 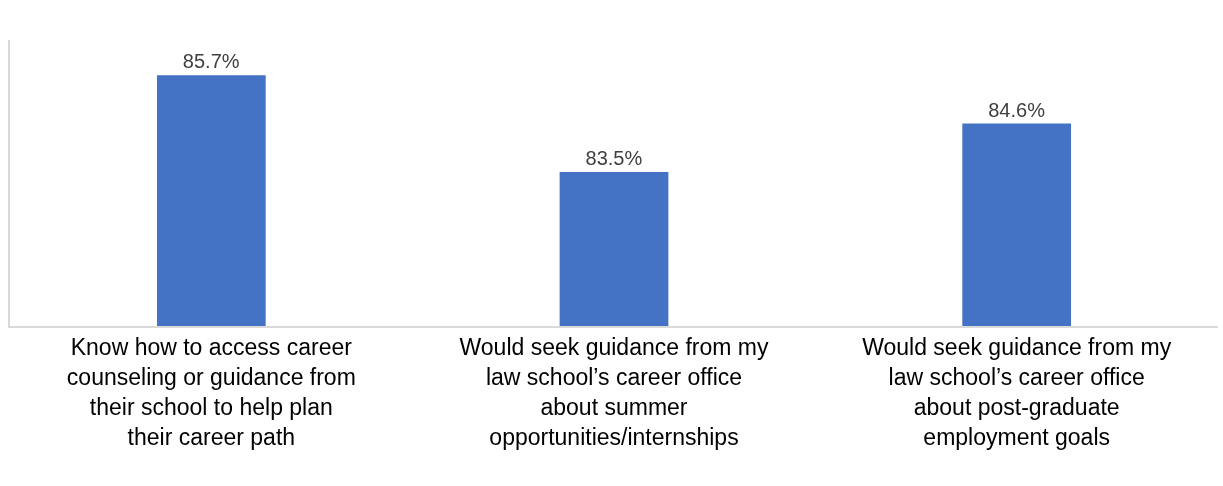 What do you see at coordinates (614, 392) in the screenshot?
I see `x-tick-label: Would seek guidance from my law school’s career office about summer opportunities/internships` at bounding box center [614, 392].